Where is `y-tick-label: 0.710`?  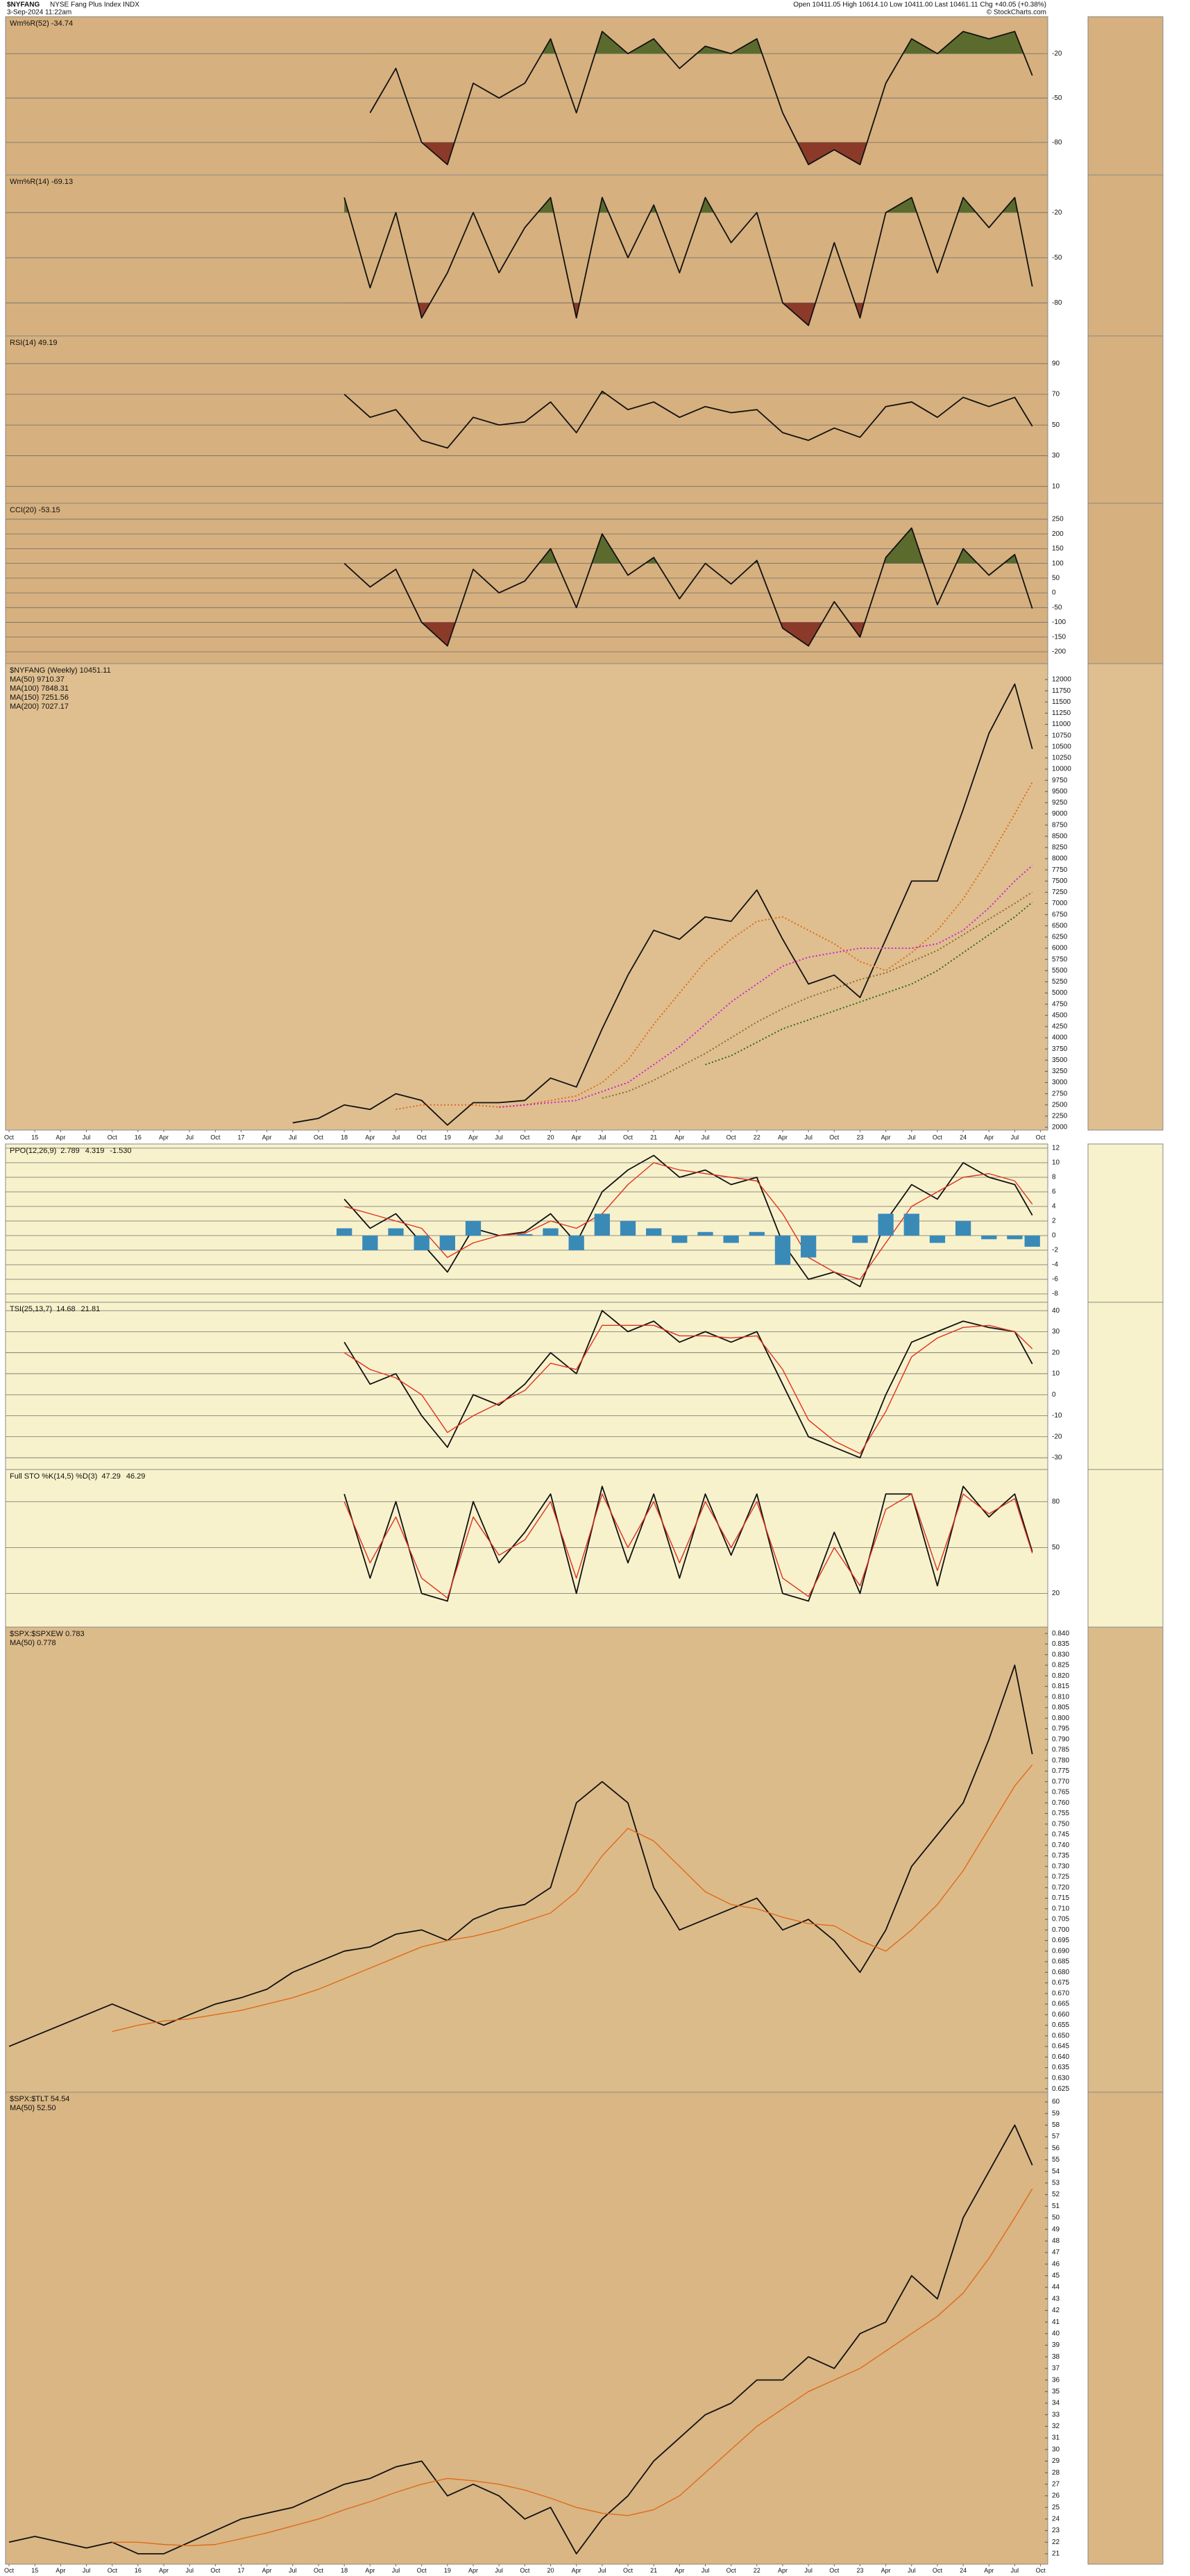 y-tick-label: 0.710 is located at coordinates (1060, 1908).